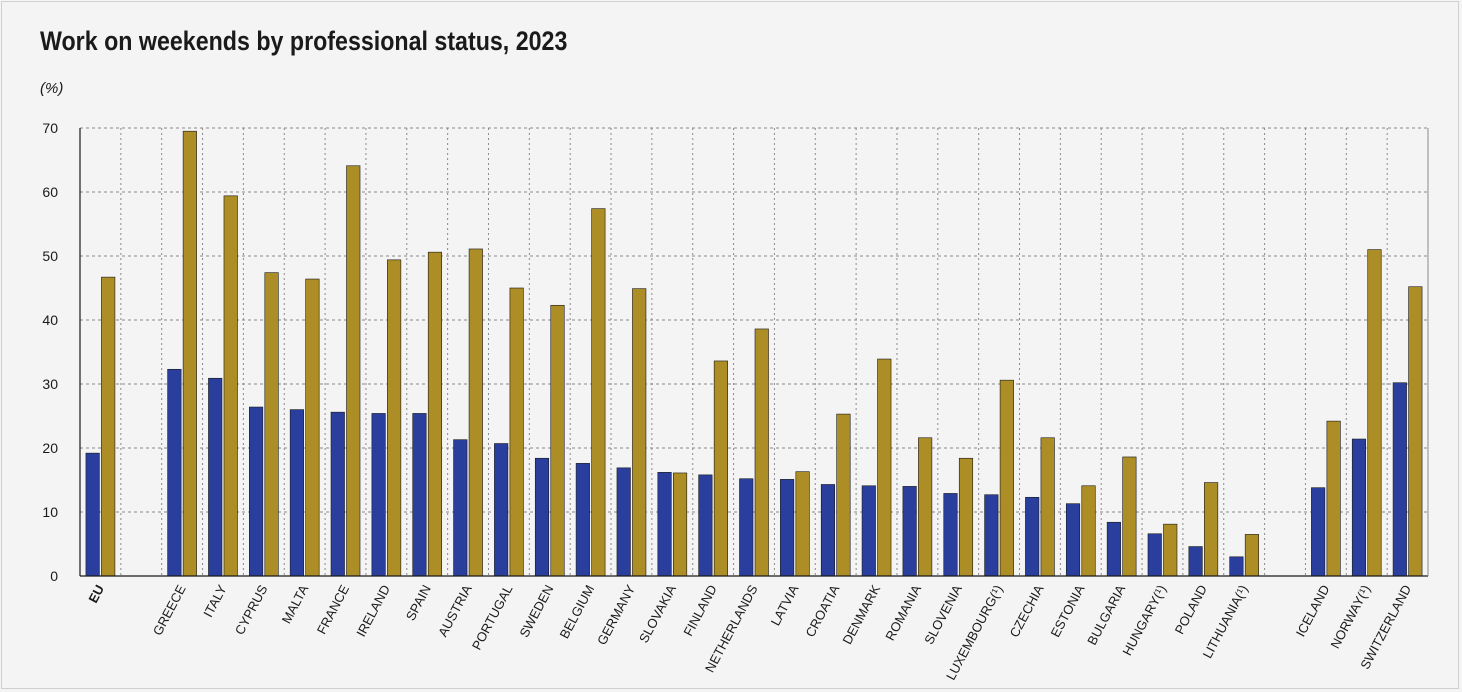  Describe the element at coordinates (785, 605) in the screenshot. I see `x-tick-label: LATVIA` at that location.